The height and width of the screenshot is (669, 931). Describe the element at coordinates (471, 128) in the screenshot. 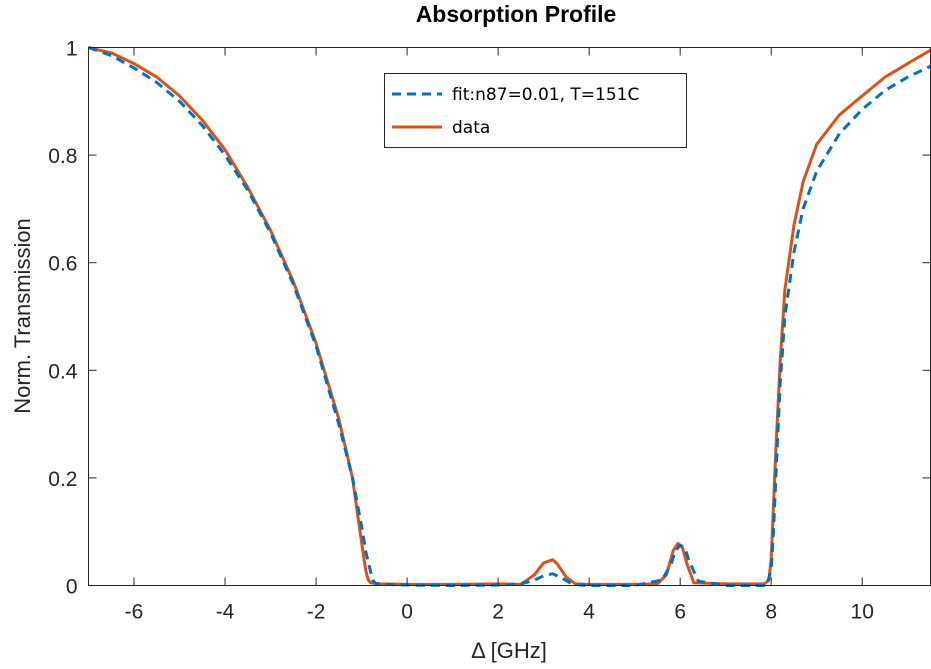

I see `legend-label-data: data` at that location.